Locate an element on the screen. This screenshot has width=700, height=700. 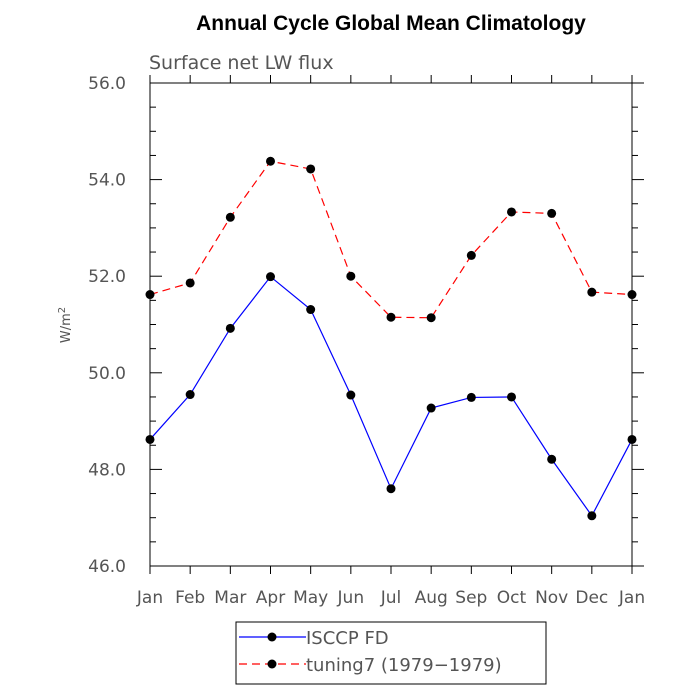
chart-title: Annual Cycle Global Mean Climatology is located at coordinates (391, 23).